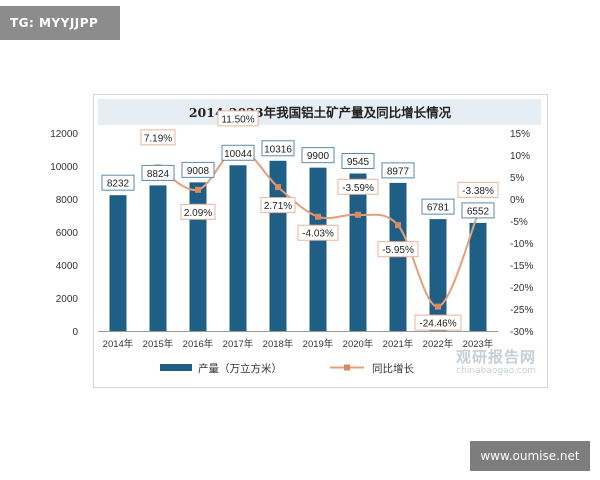  I want to click on watermark: 观研报告网 chinabaogao.com, so click(481, 361).